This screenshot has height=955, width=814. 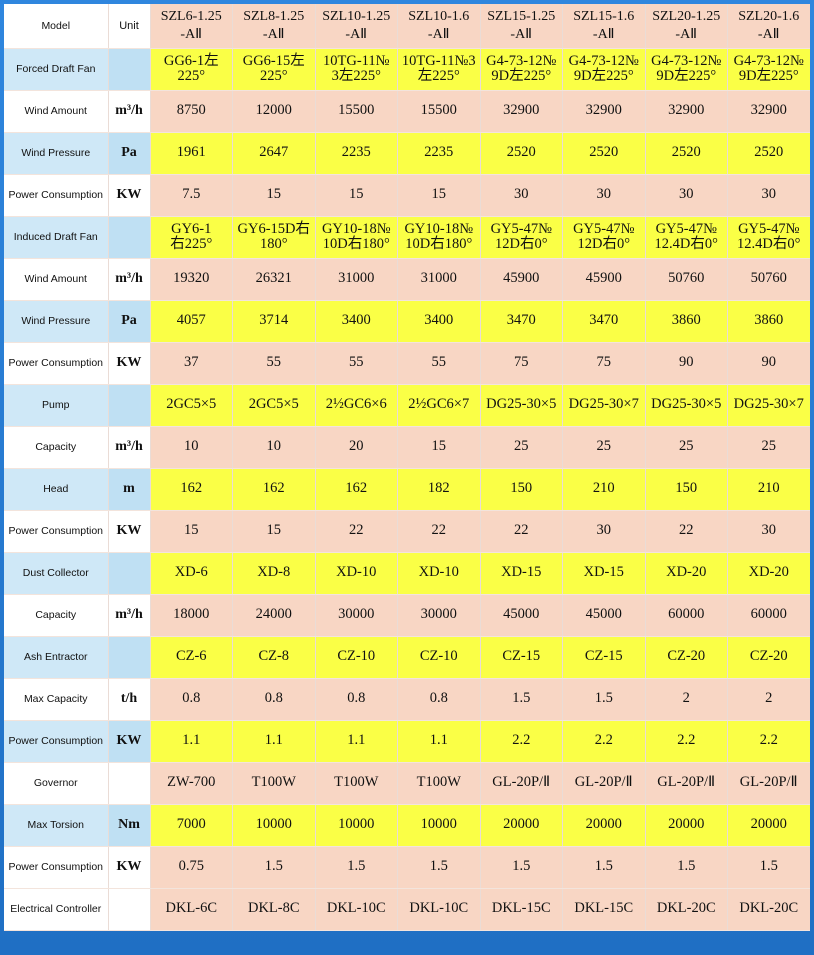 What do you see at coordinates (356, 405) in the screenshot?
I see `value-cell: 2½GC6×6` at bounding box center [356, 405].